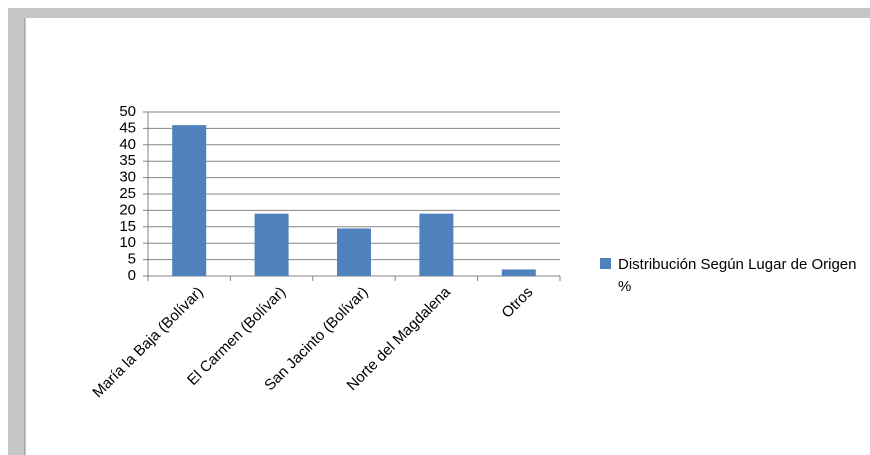  I want to click on y-tick-label: 10, so click(127, 242).